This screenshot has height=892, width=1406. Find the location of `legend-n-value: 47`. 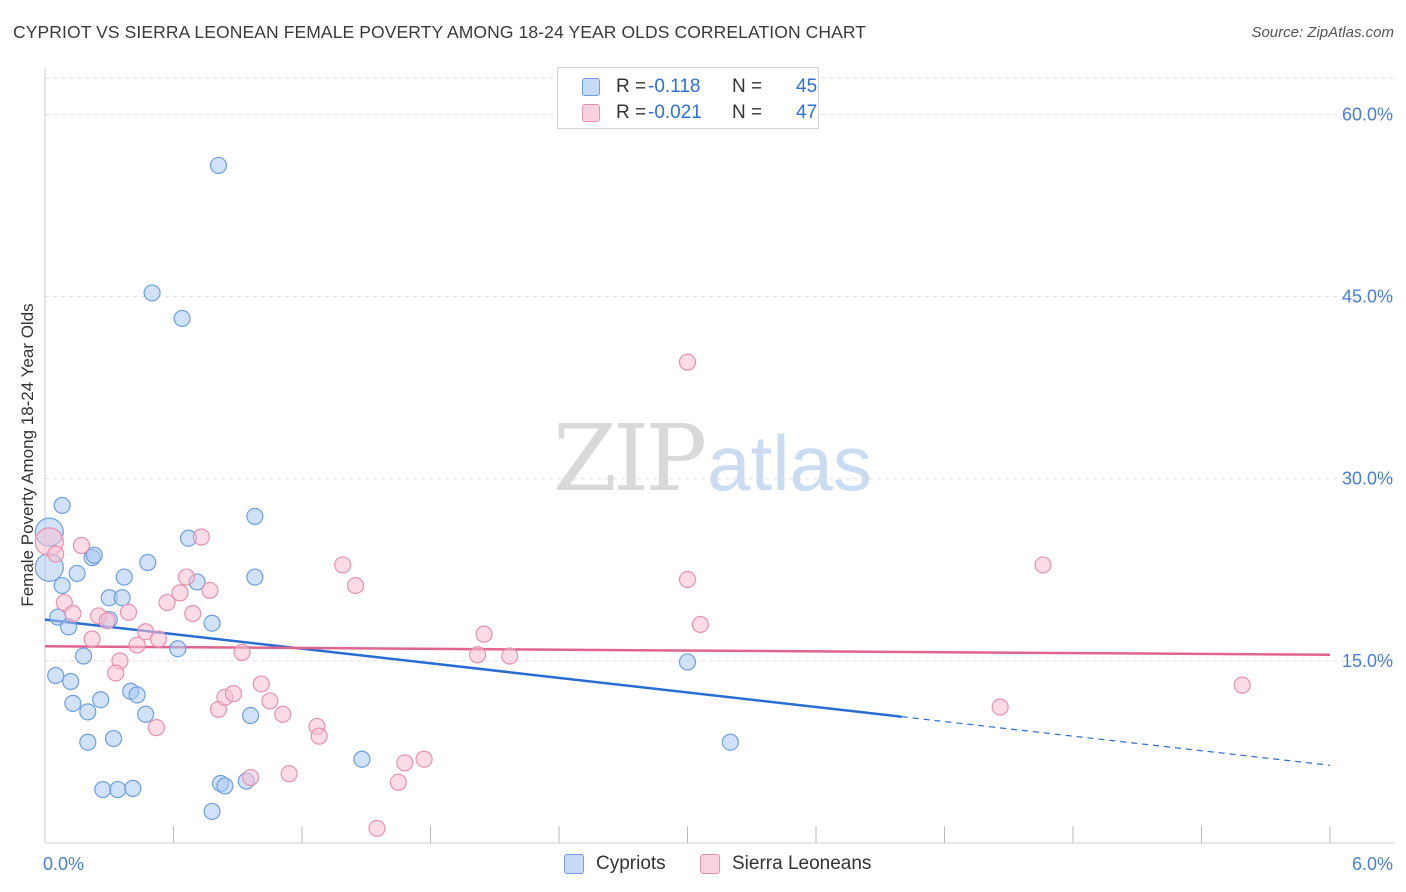

legend-n-value: 47 is located at coordinates (807, 112).